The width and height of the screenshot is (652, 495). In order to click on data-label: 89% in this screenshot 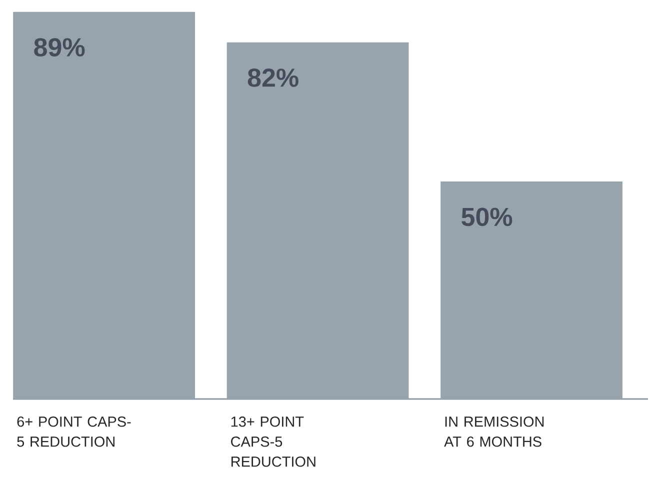, I will do `click(59, 47)`.